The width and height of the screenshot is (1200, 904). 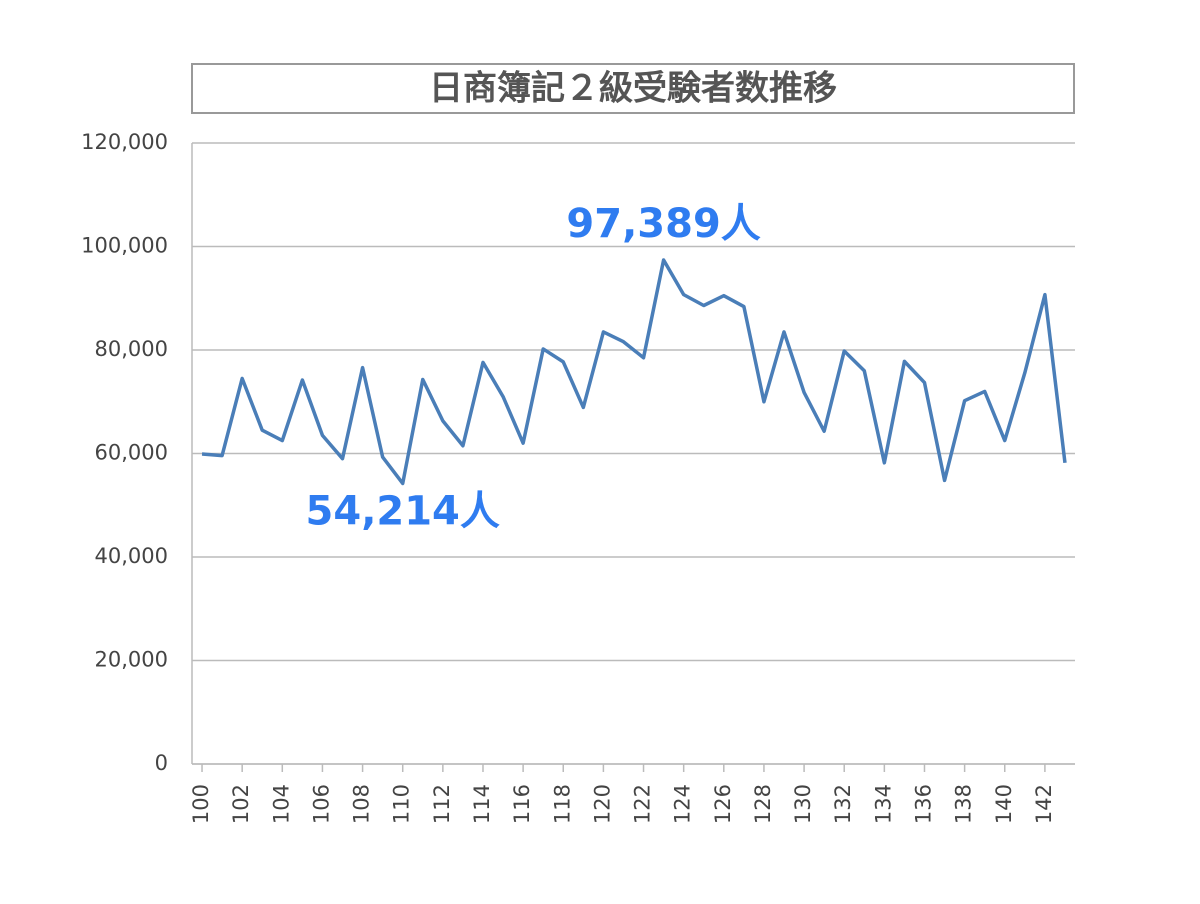 What do you see at coordinates (124, 246) in the screenshot?
I see `y-tick-label: 100,000` at bounding box center [124, 246].